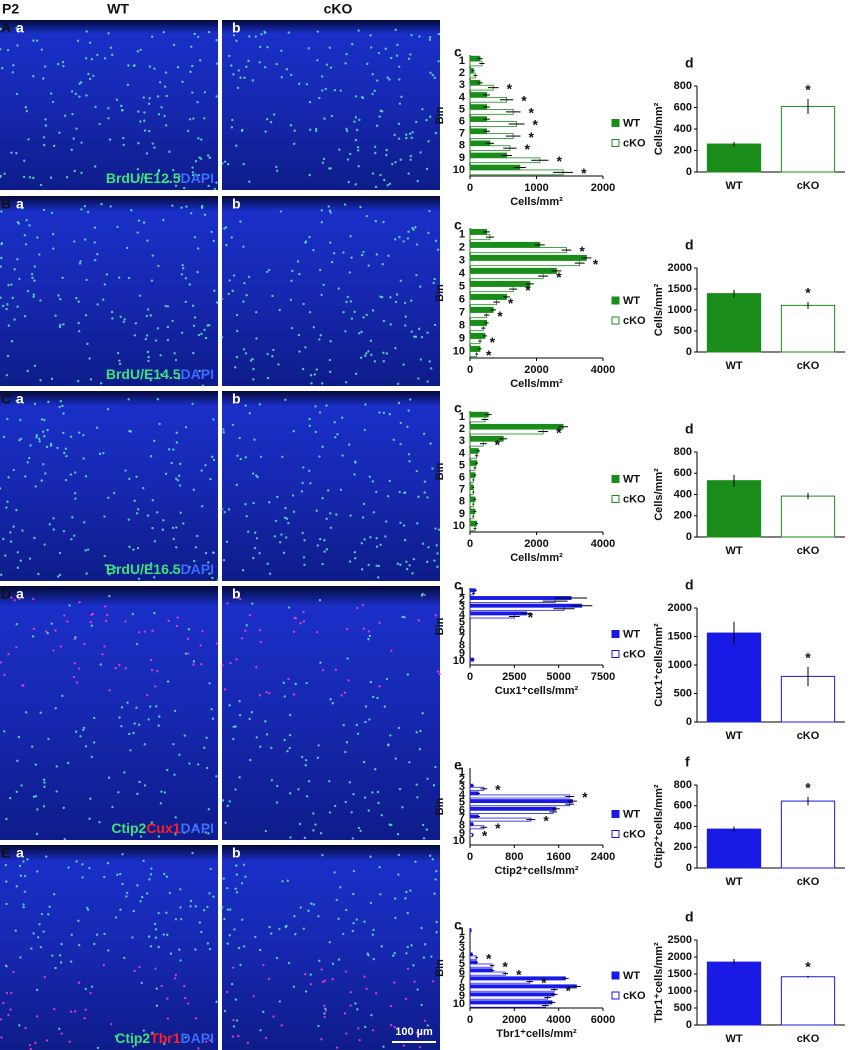 The height and width of the screenshot is (1050, 861). What do you see at coordinates (524, 100) in the screenshot?
I see `significance: *` at bounding box center [524, 100].